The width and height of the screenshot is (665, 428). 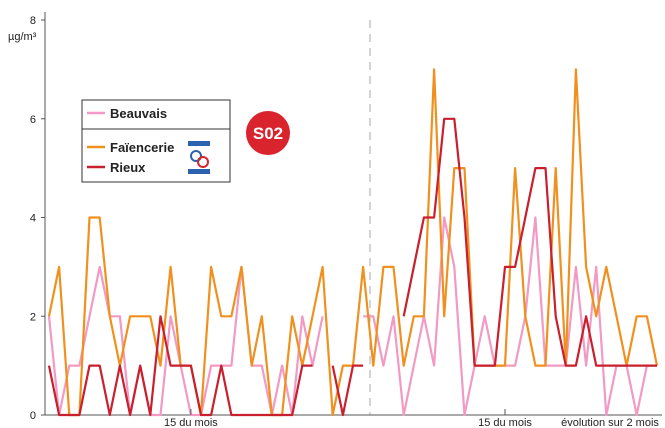 I want to click on y-tick-label: 2, so click(x=33, y=317).